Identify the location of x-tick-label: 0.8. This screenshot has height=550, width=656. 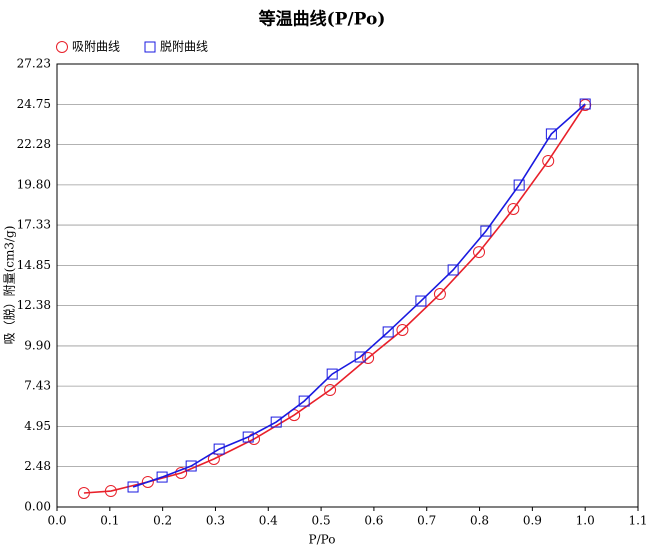
(479, 521).